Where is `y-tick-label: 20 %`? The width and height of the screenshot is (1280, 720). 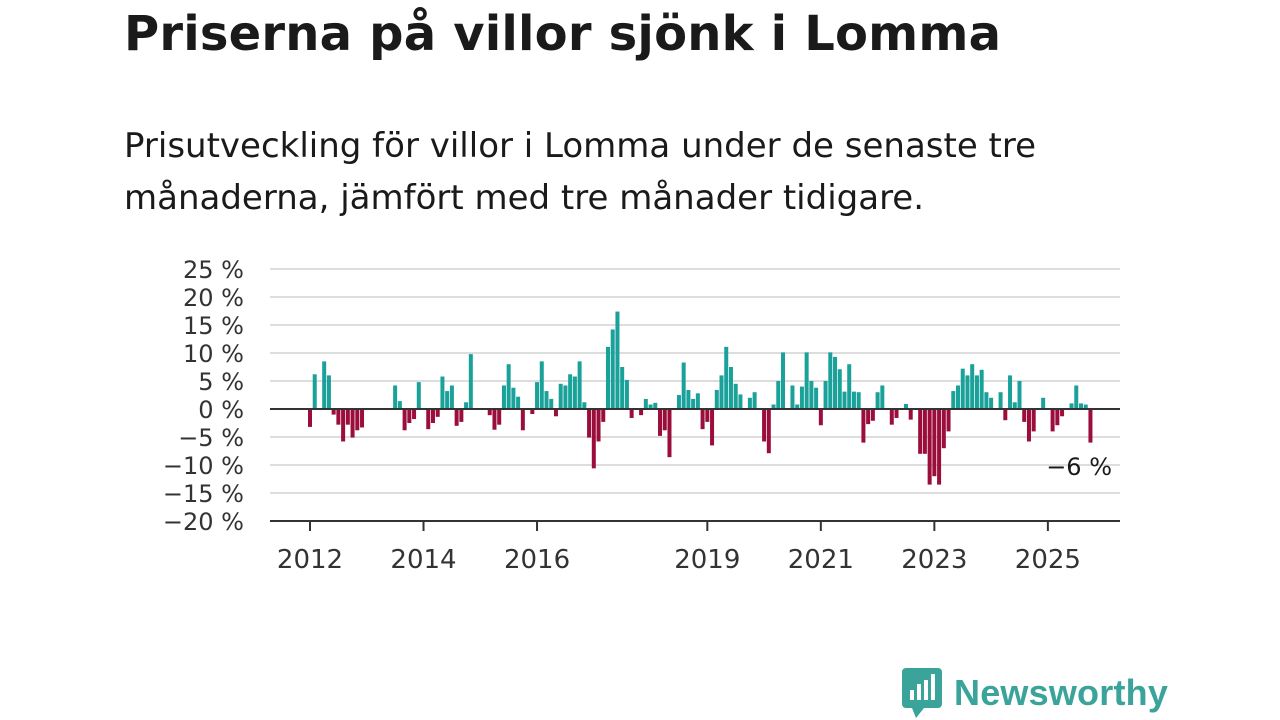 y-tick-label: 20 % is located at coordinates (213, 298).